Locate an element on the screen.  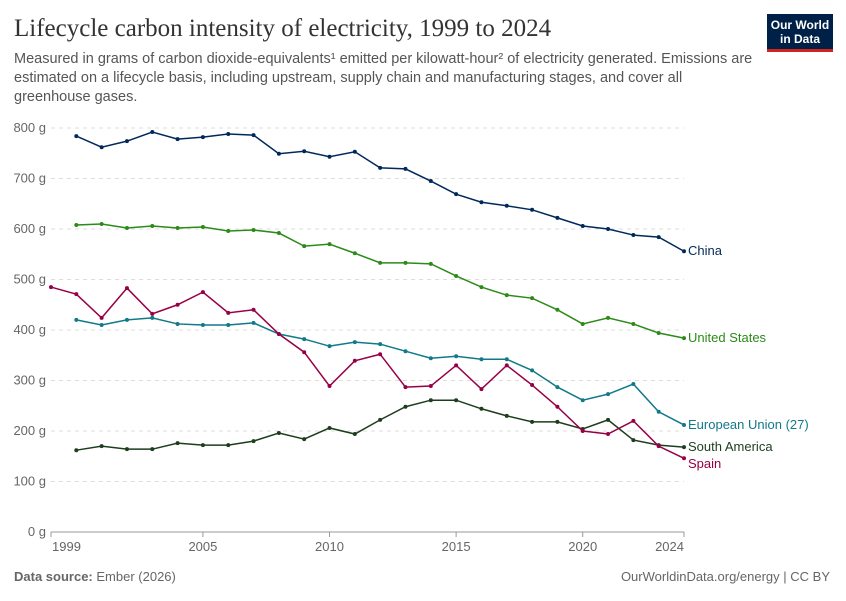
legend-label: European Union (27) is located at coordinates (748, 424).